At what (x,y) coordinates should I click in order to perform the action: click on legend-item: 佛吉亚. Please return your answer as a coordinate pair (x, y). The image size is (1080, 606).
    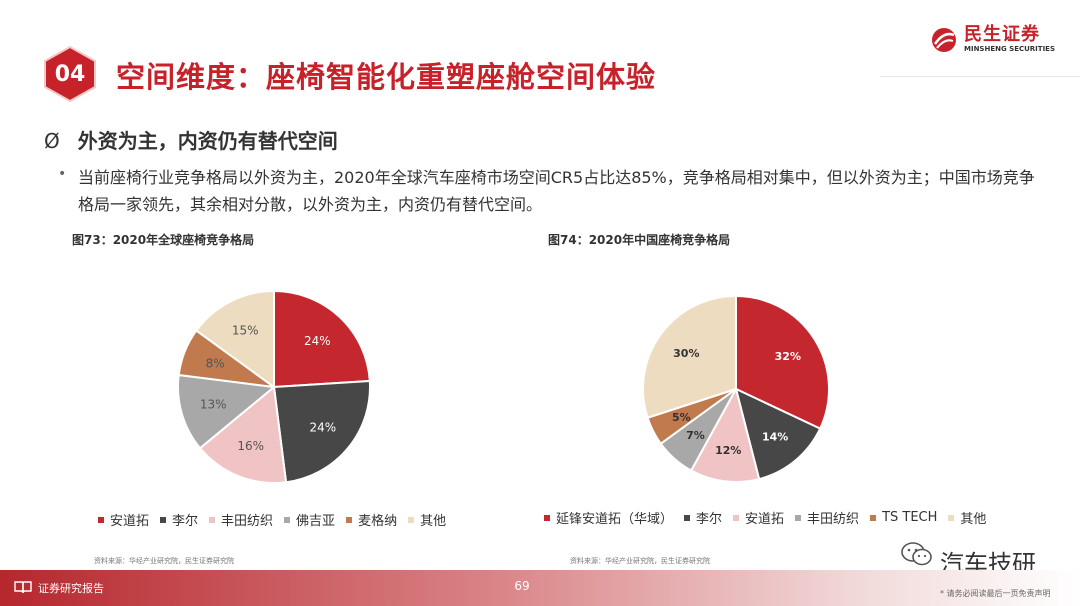
    Looking at the image, I should click on (309, 519).